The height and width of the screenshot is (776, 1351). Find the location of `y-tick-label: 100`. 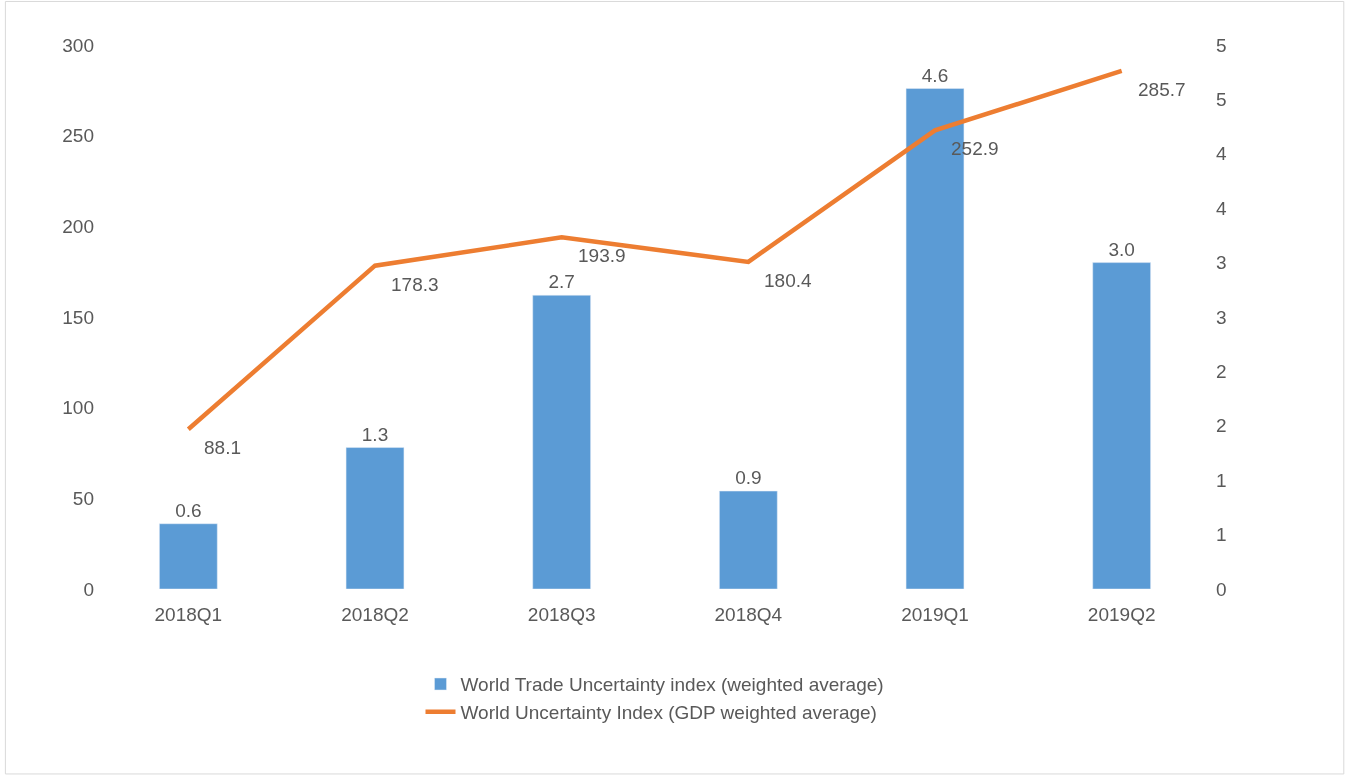

y-tick-label: 100 is located at coordinates (78, 408).